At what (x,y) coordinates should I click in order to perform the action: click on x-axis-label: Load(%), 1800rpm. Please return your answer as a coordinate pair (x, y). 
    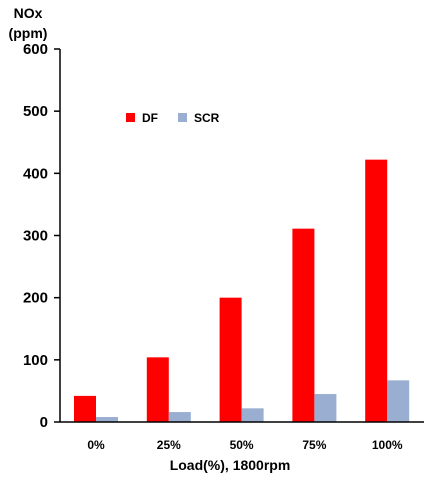
    Looking at the image, I should click on (230, 465).